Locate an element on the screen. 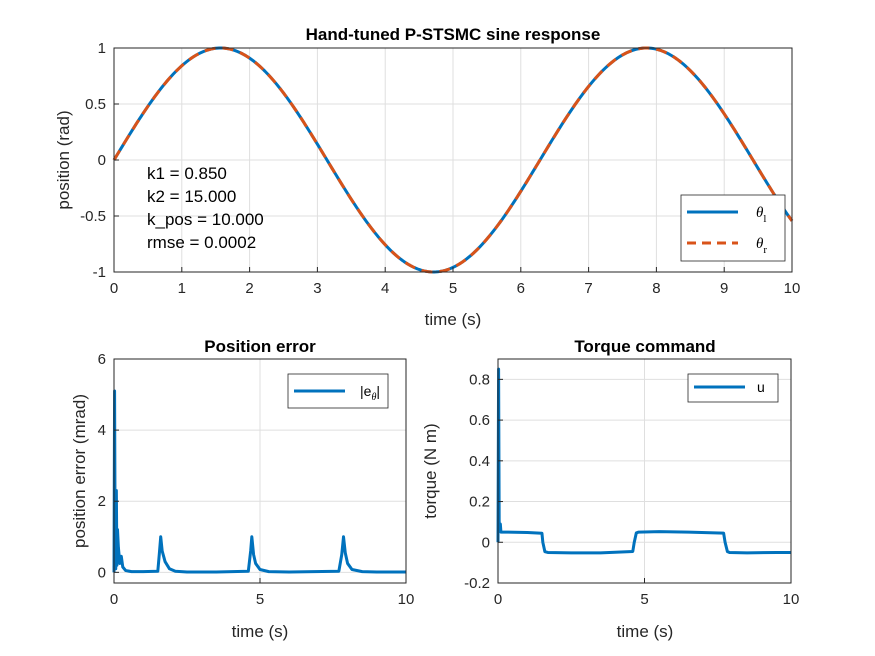 Image resolution: width=875 pixels, height=656 pixels. annotation-rmse: rmse = 0.0002 is located at coordinates (201, 242).